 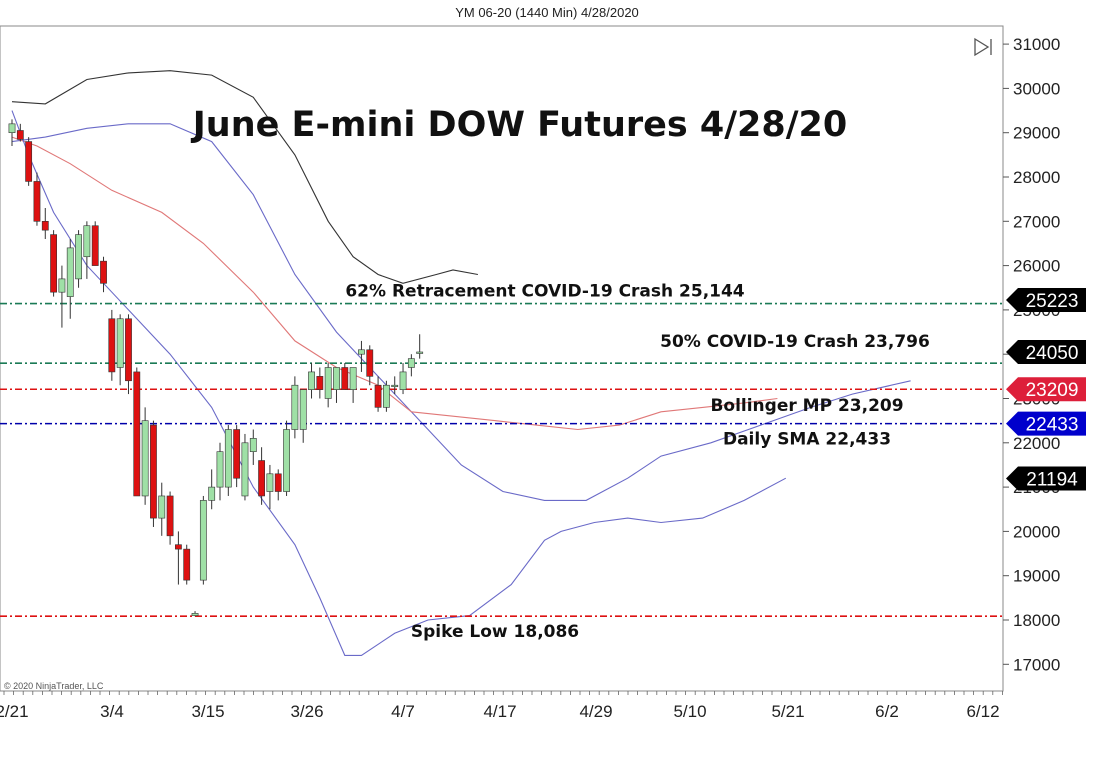 What do you see at coordinates (1036, 531) in the screenshot?
I see `y-tick-label: 20000` at bounding box center [1036, 531].